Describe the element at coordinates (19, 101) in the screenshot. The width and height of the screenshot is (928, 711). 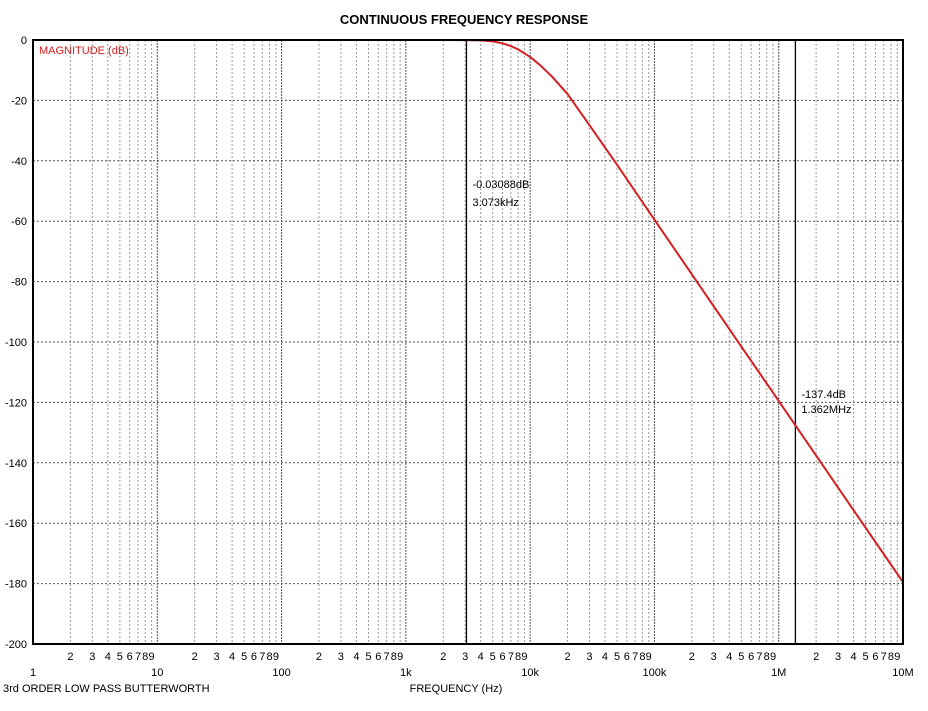
I see `y-tick-label: -20` at that location.